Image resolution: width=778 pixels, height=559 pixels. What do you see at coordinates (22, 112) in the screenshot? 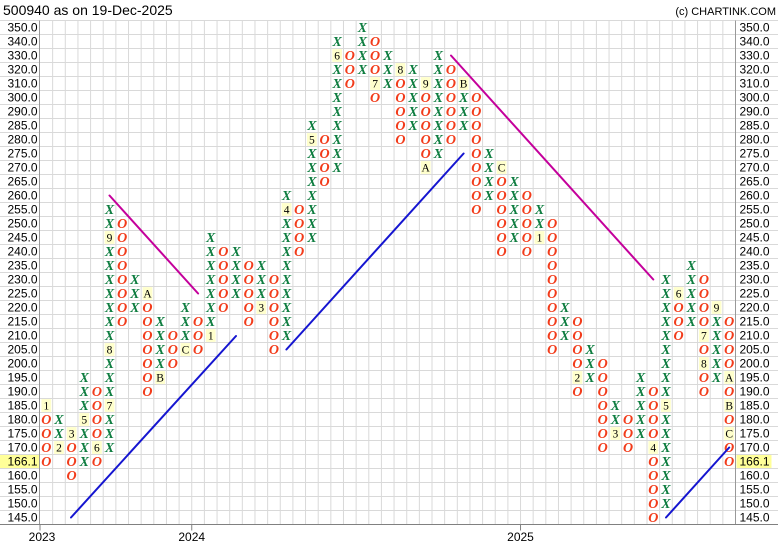
I see `svg-text: 290.0` at bounding box center [22, 112].